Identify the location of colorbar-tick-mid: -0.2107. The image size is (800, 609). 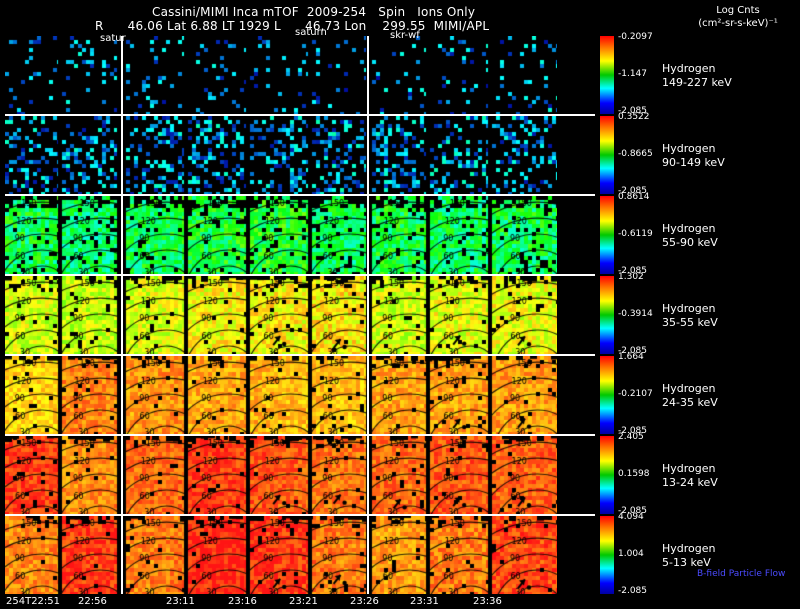
(635, 394).